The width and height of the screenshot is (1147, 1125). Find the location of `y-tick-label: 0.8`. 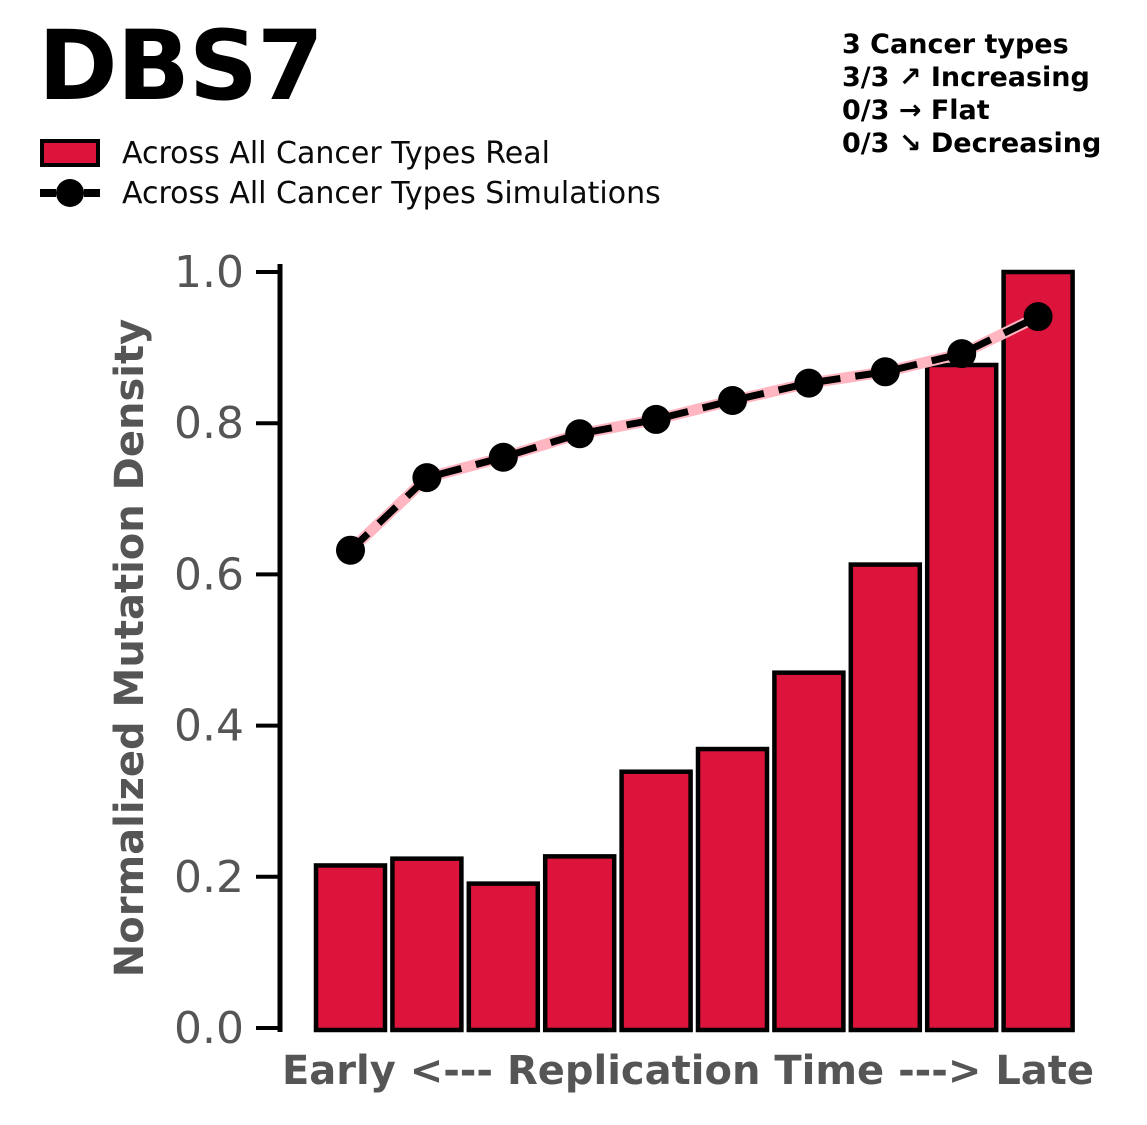

y-tick-label: 0.8 is located at coordinates (209, 423).